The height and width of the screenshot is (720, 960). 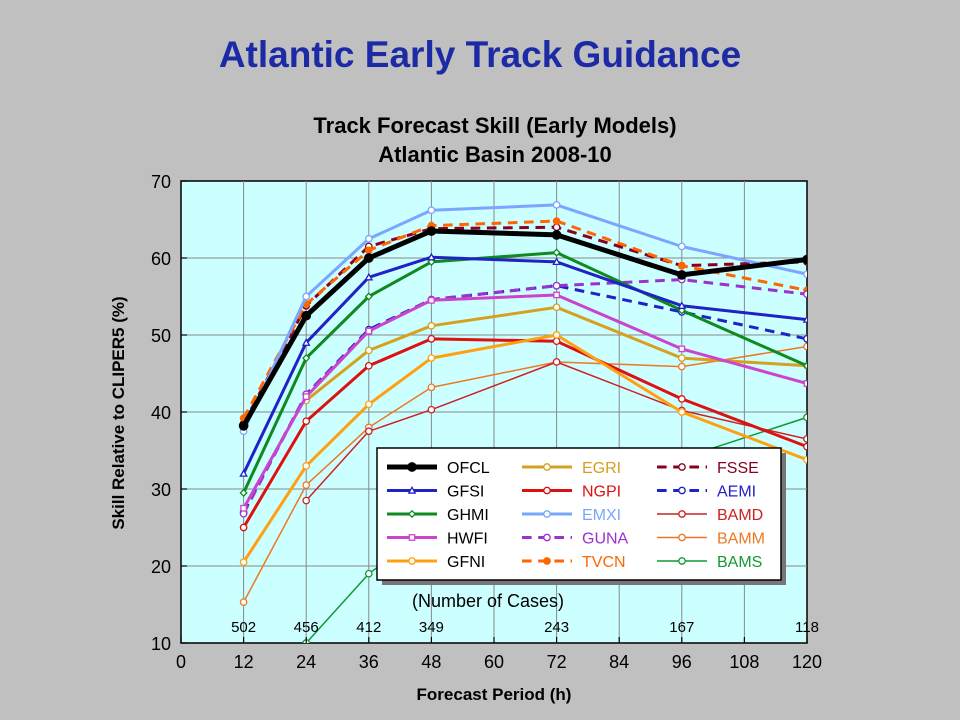 What do you see at coordinates (118, 412) in the screenshot?
I see `y-axis-label: Skill Relative to CLIPER5 (%)` at bounding box center [118, 412].